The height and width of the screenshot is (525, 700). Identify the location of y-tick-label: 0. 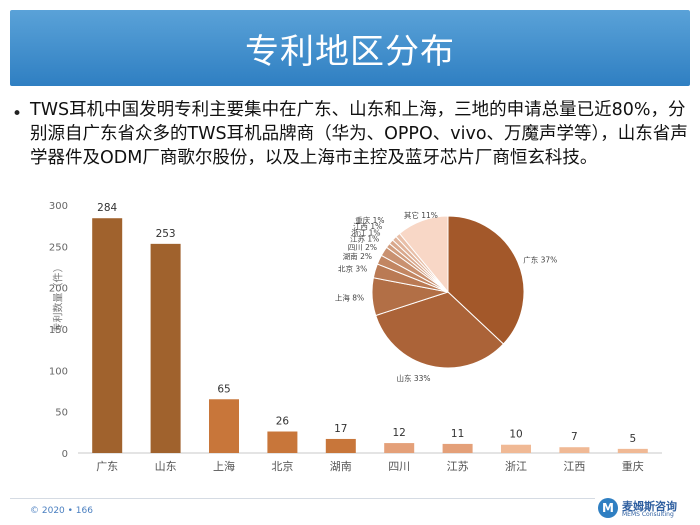
(65, 454).